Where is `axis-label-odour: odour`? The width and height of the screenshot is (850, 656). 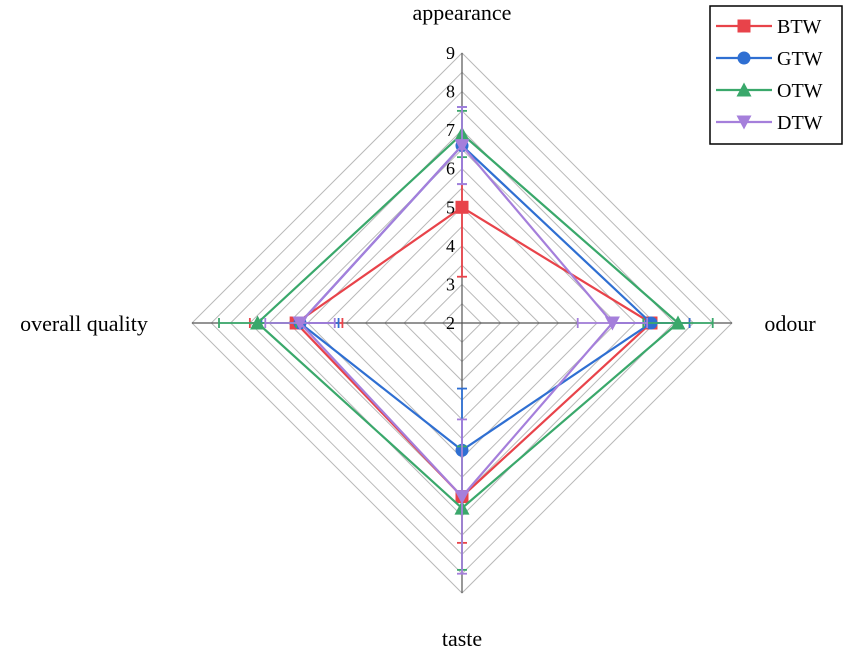 axis-label-odour: odour is located at coordinates (790, 323).